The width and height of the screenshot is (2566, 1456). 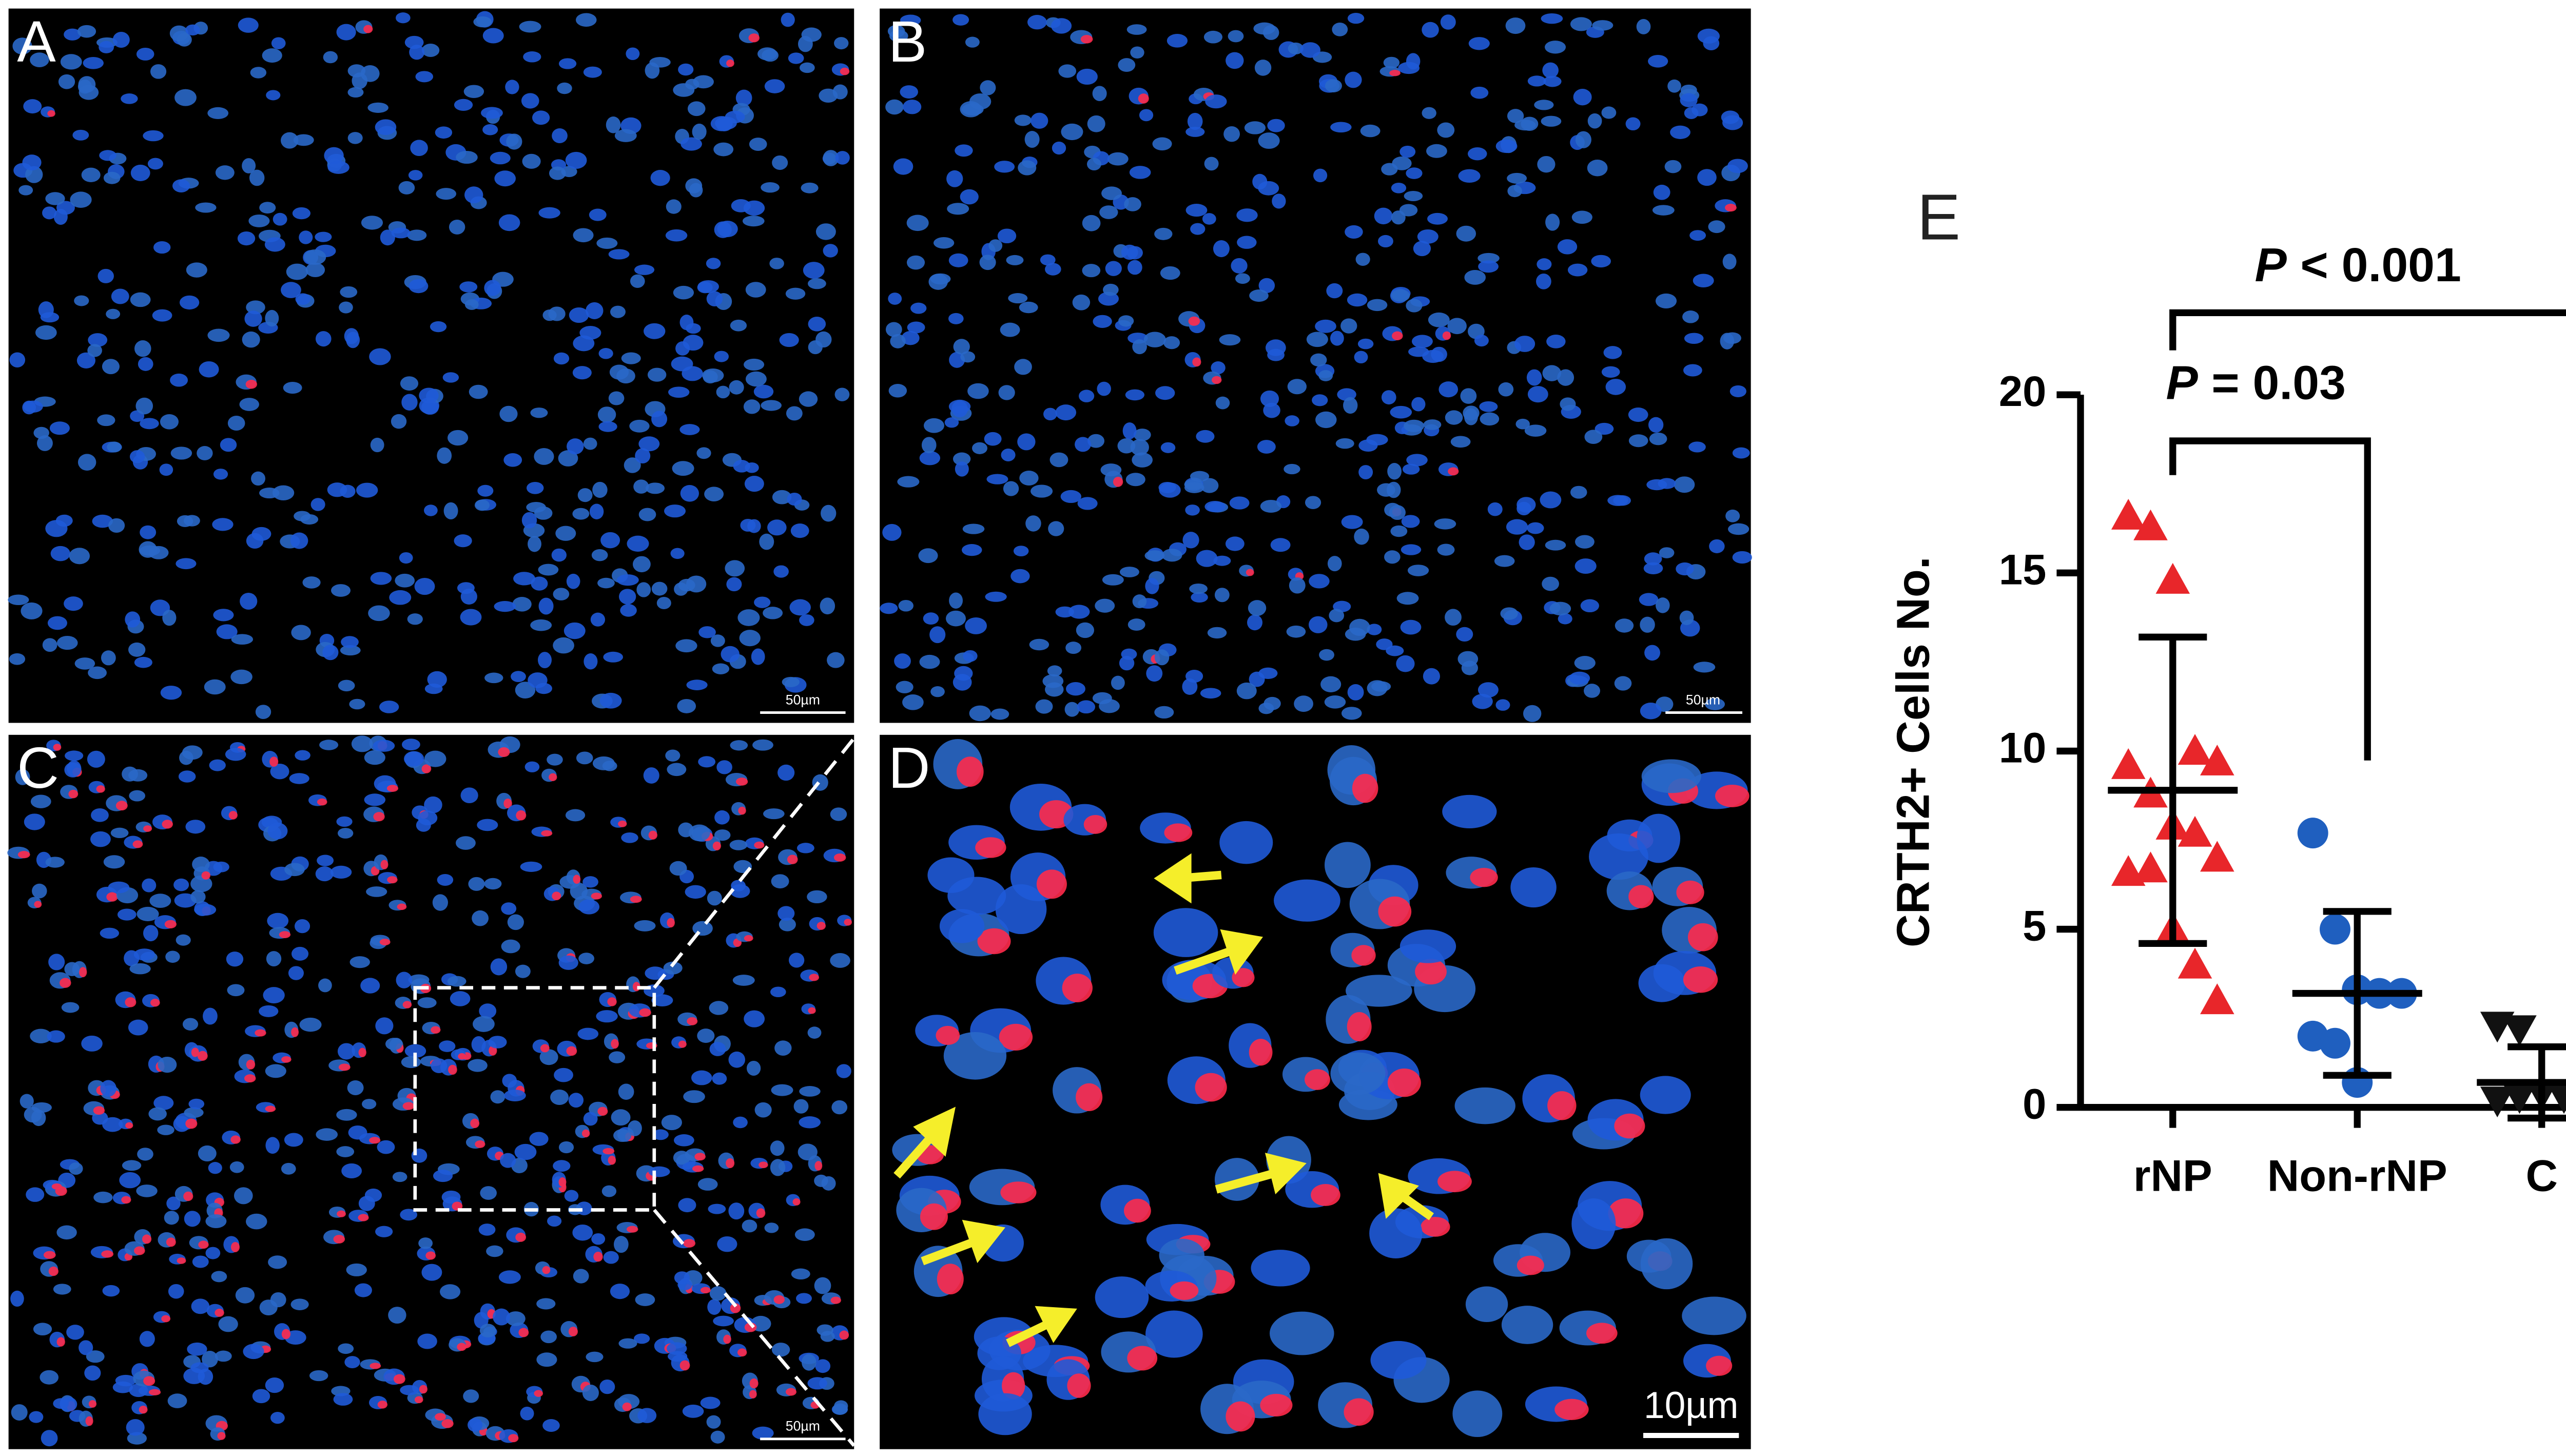 I want to click on annotation: P < 0.001, so click(x=2358, y=264).